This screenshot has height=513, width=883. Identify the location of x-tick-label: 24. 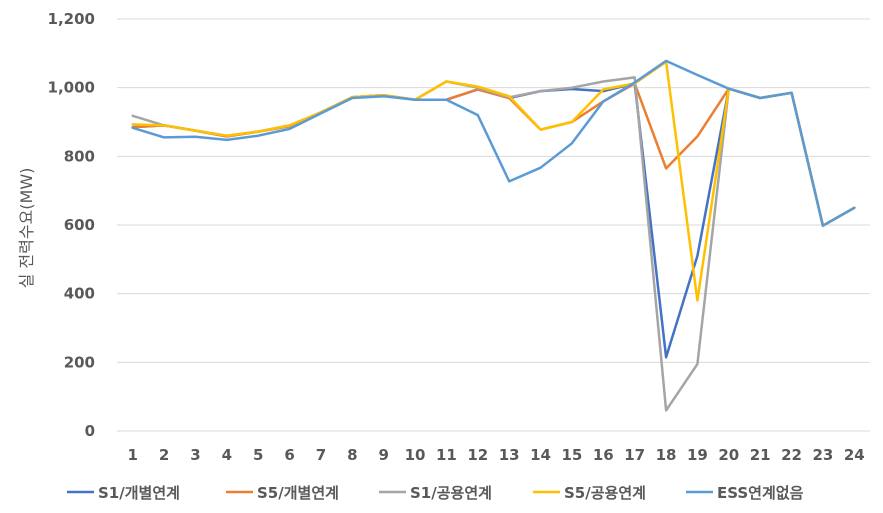
(854, 455).